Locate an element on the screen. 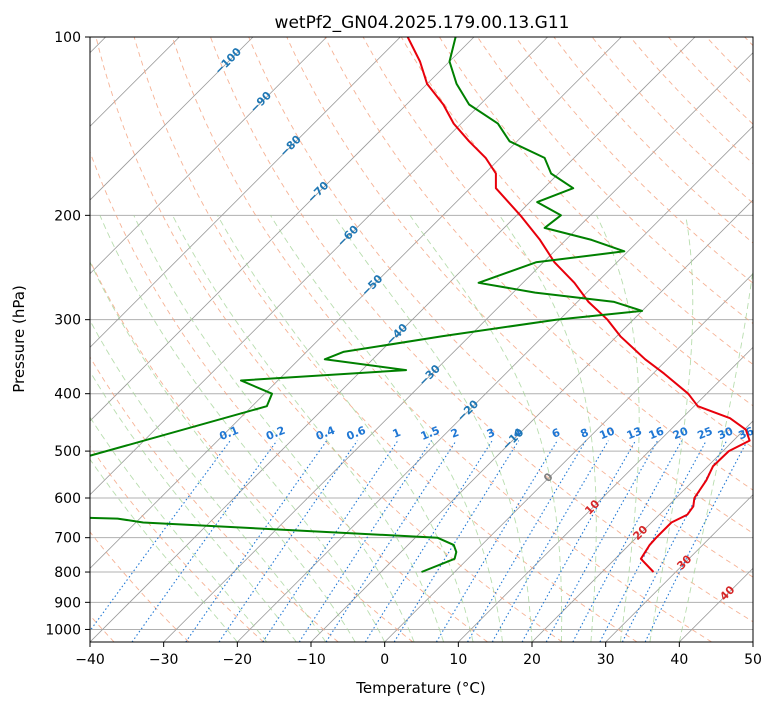 Image resolution: width=775 pixels, height=708 pixels. isotherm-label: 20 is located at coordinates (640, 533).